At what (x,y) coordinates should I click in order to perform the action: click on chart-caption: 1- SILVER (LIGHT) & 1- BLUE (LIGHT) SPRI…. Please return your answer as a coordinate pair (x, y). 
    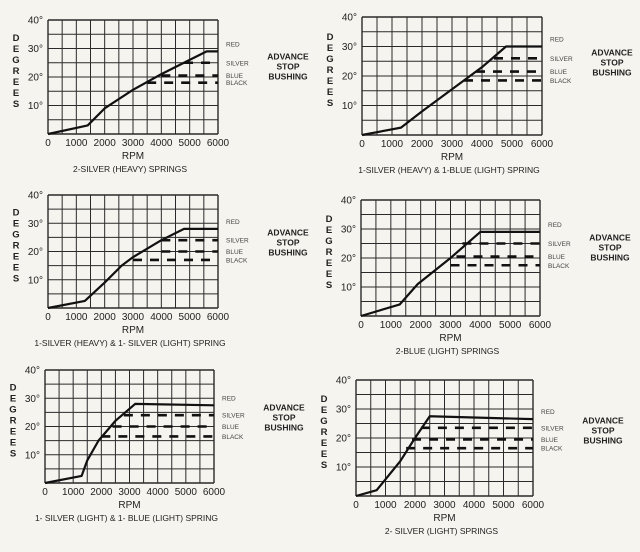
    Looking at the image, I should click on (126, 518).